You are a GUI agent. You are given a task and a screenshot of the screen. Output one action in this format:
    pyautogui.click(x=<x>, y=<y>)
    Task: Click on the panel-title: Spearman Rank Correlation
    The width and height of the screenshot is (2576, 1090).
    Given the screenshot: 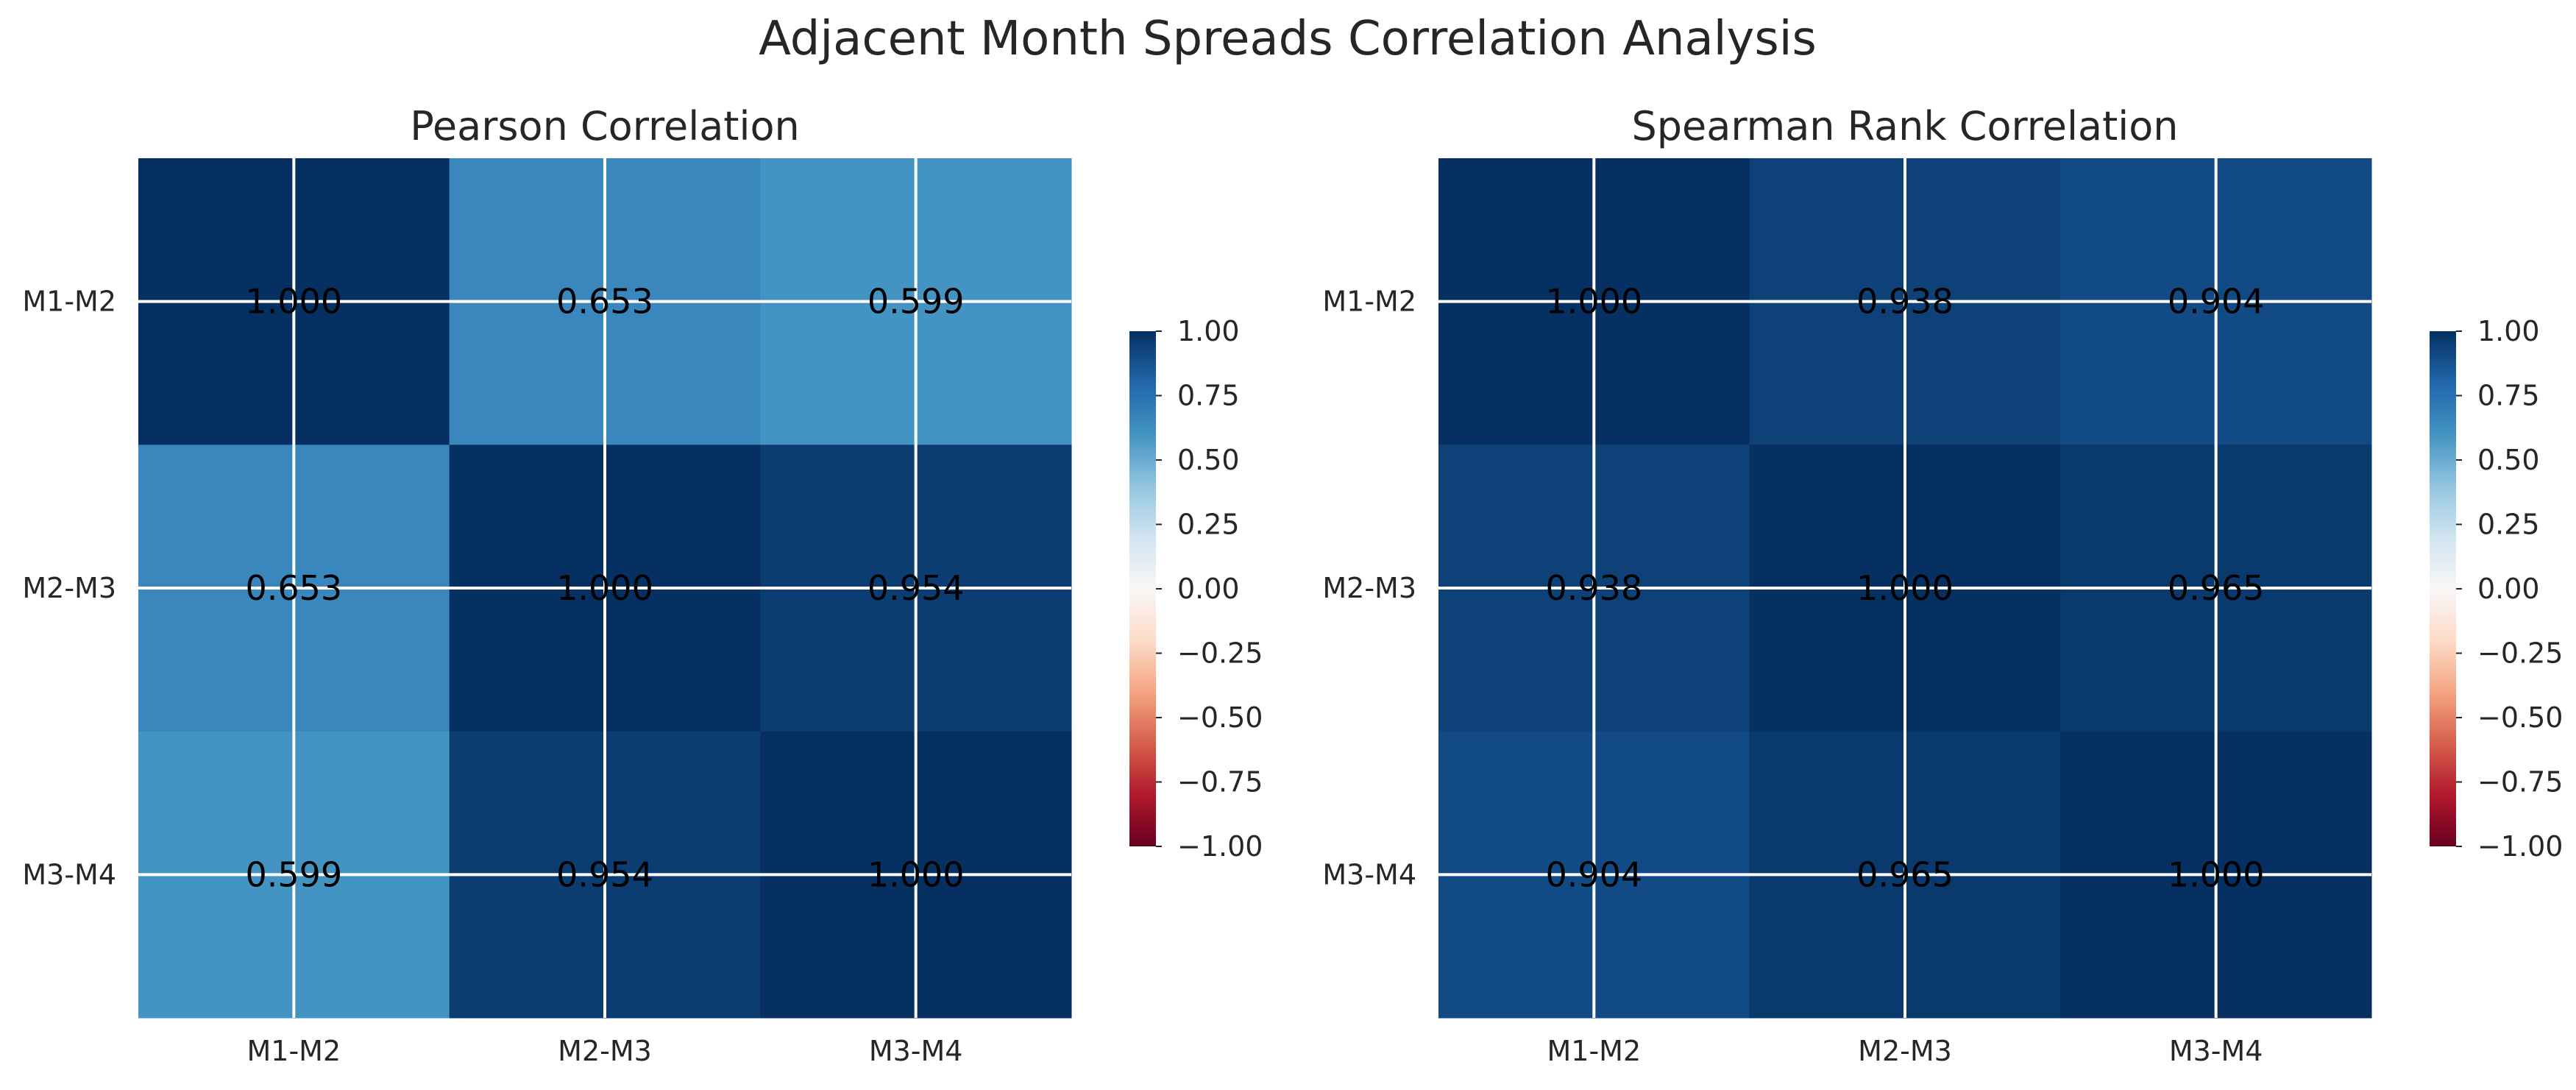 What is the action you would take?
    pyautogui.click(x=1904, y=126)
    